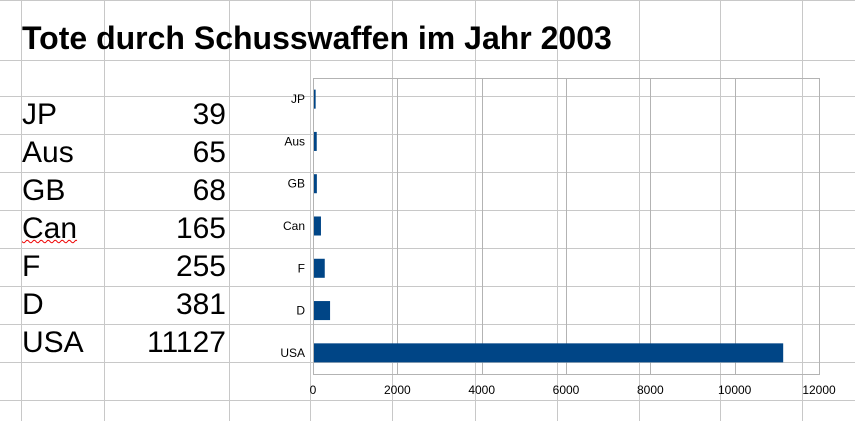  I want to click on table-row: F 255, so click(126, 267).